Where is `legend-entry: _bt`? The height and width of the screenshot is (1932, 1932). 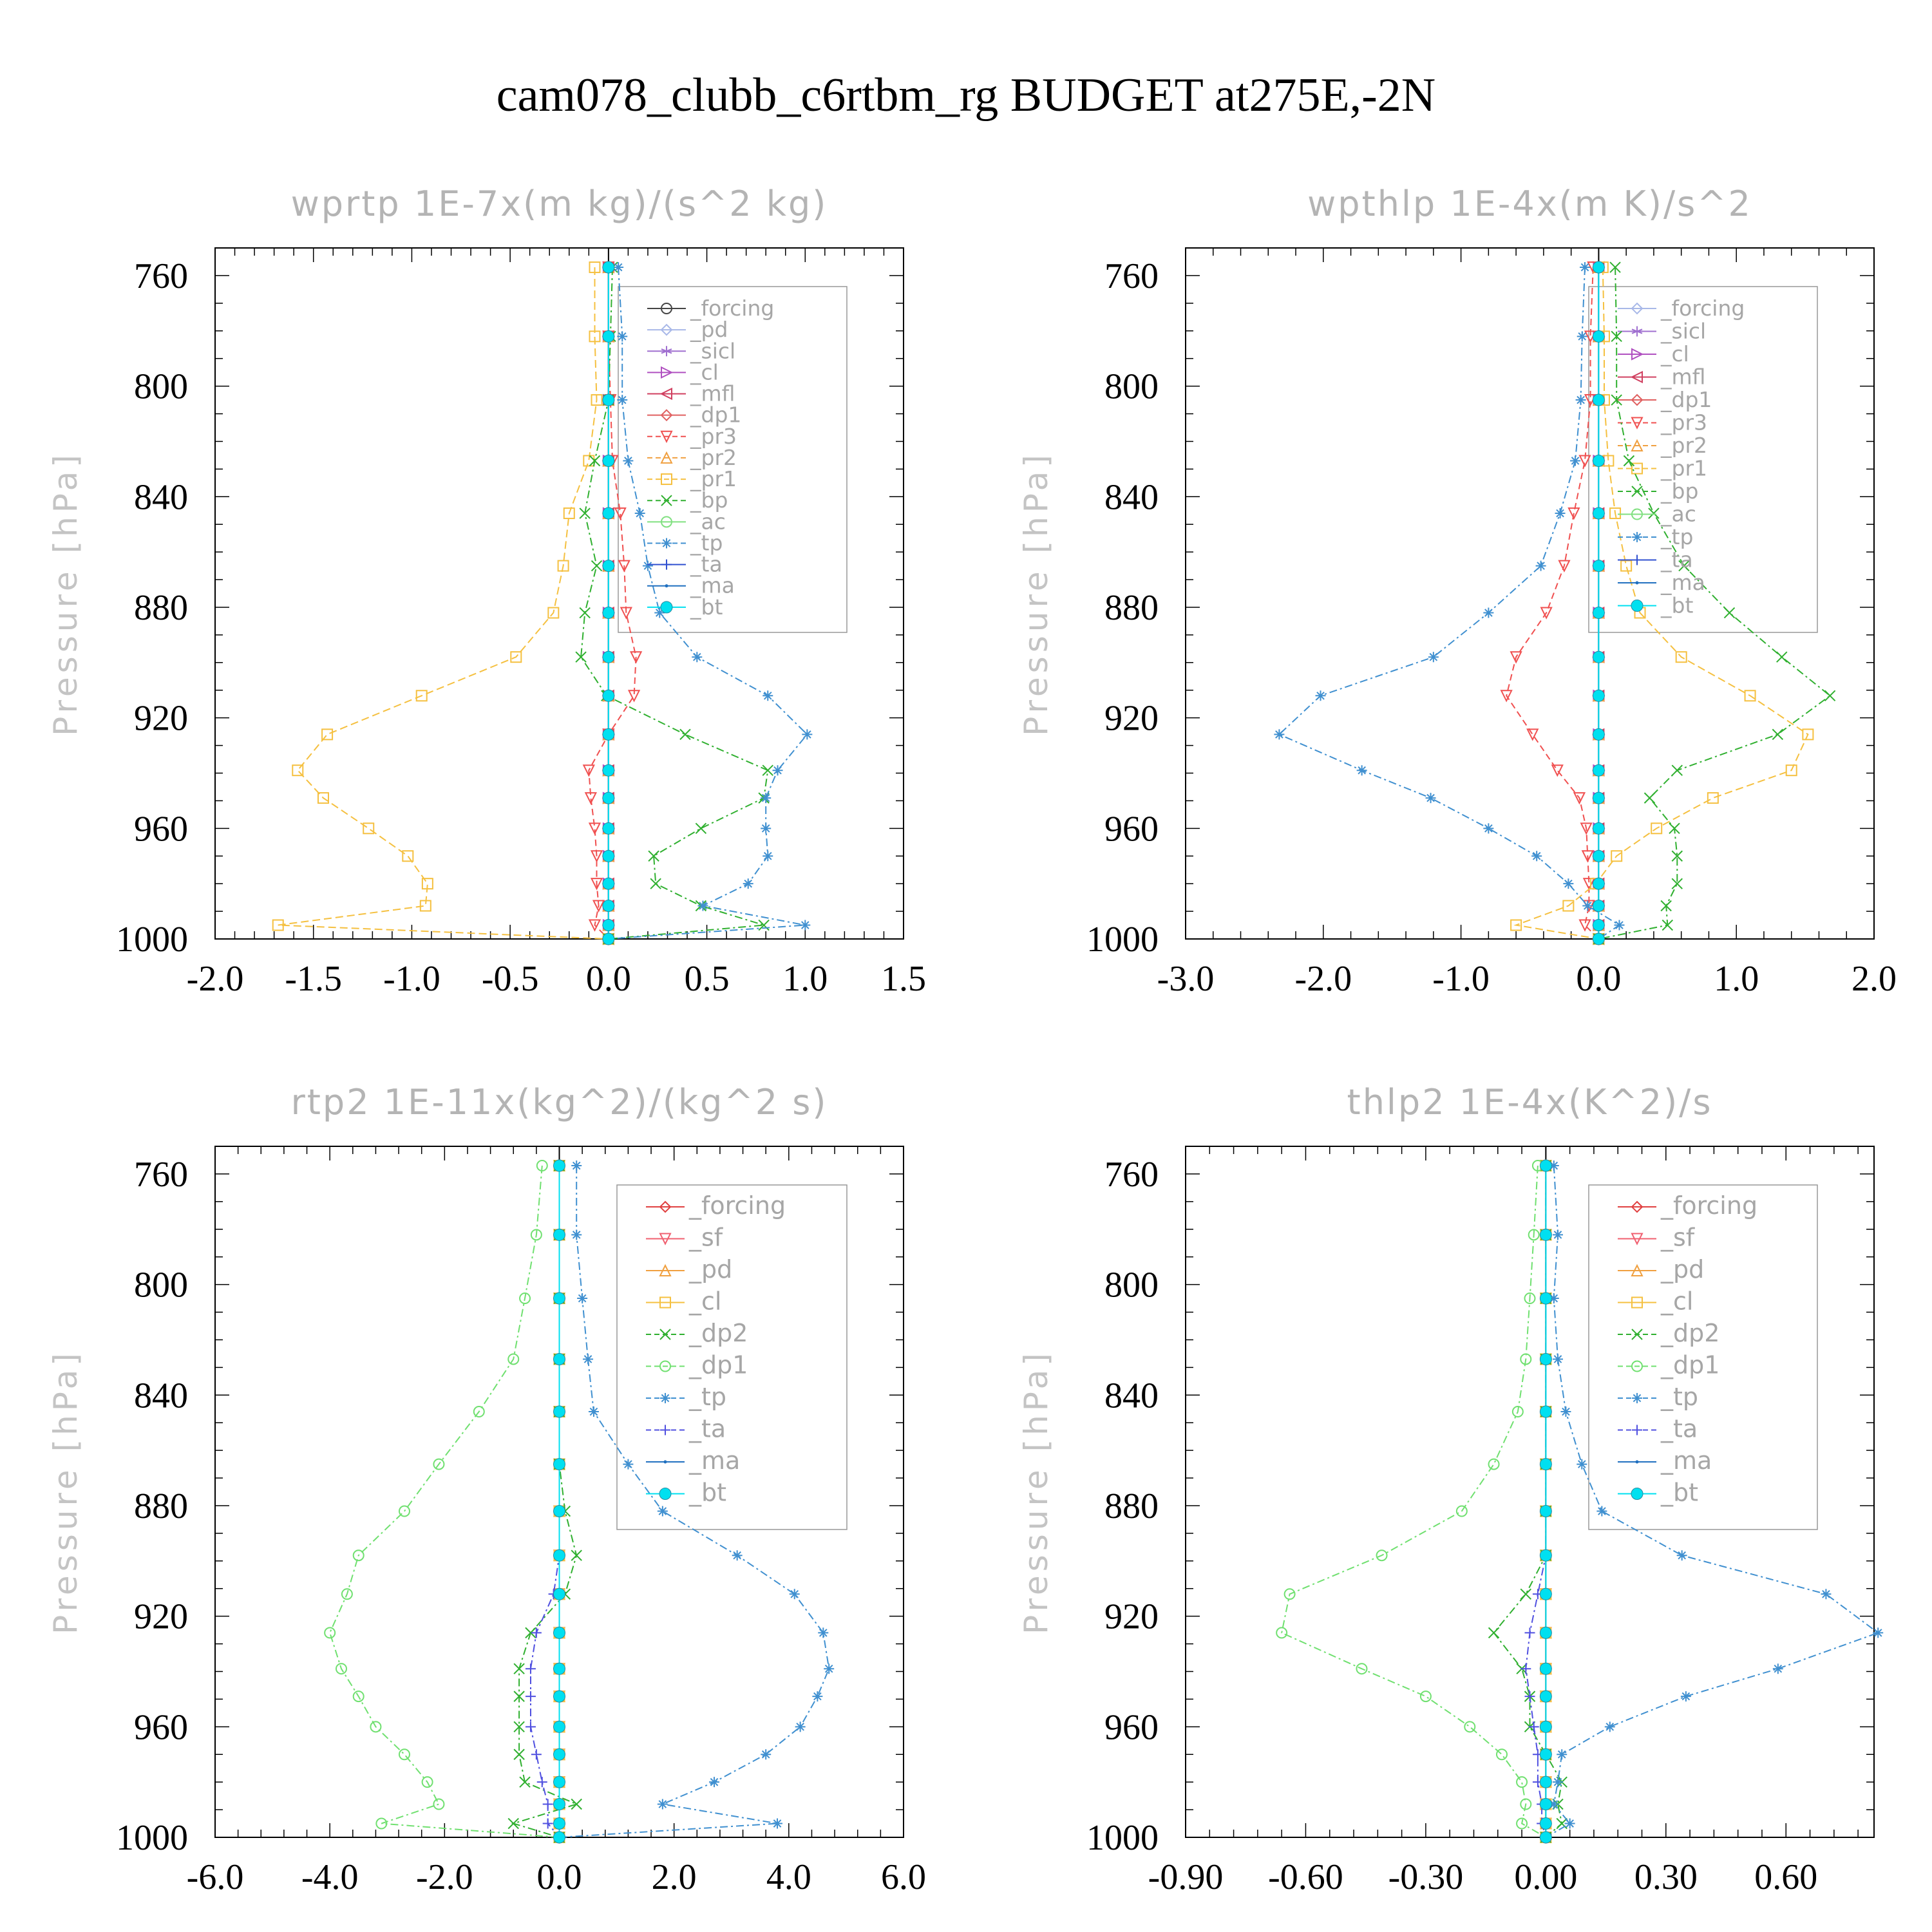
legend-entry: _bt is located at coordinates (1655, 605).